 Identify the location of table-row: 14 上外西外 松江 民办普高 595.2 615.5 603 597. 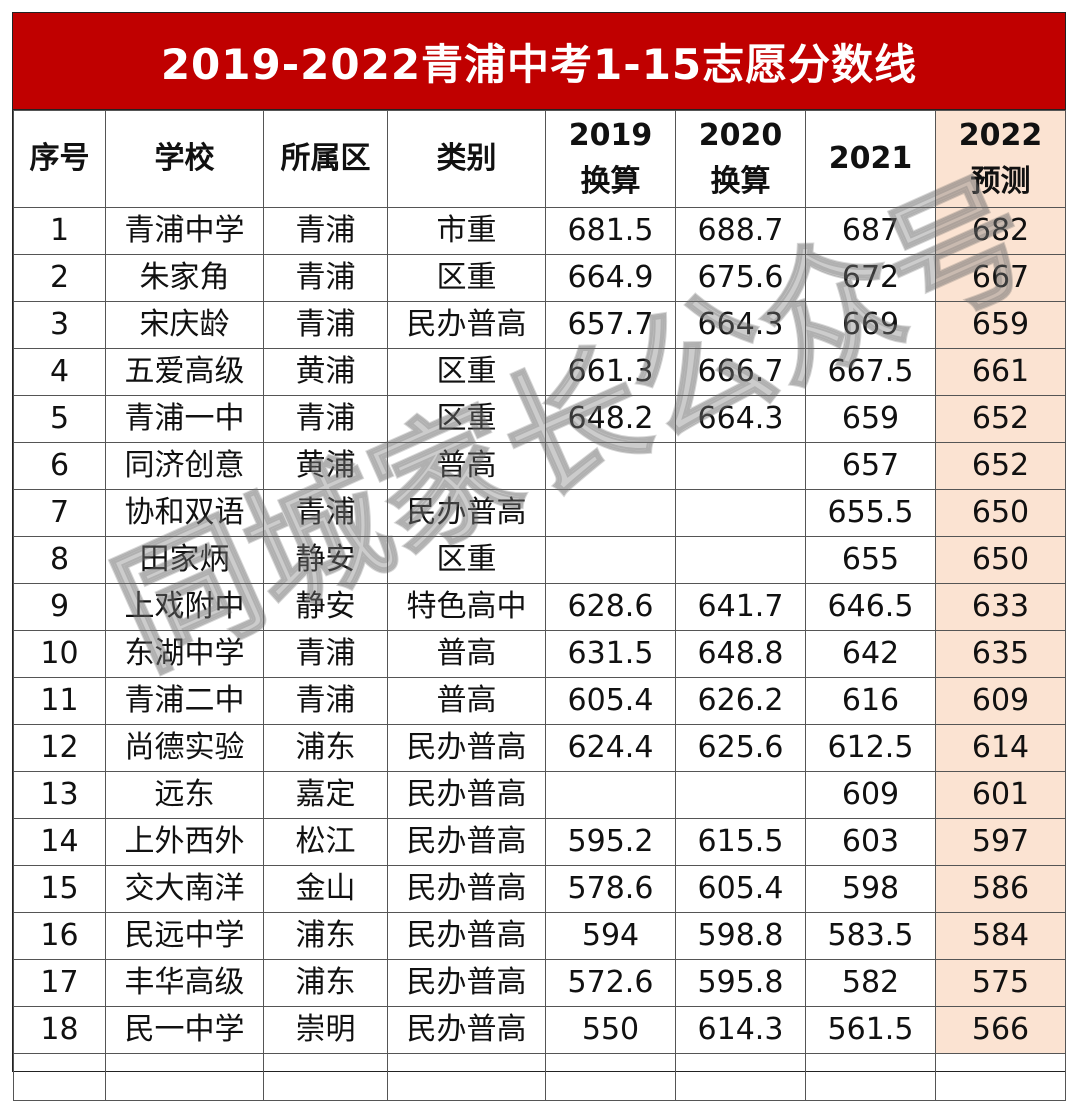
(539, 842).